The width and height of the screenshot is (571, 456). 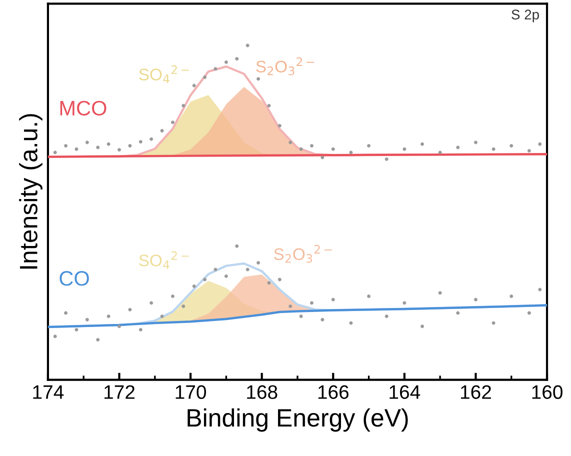 What do you see at coordinates (74, 278) in the screenshot?
I see `series-label: CO` at bounding box center [74, 278].